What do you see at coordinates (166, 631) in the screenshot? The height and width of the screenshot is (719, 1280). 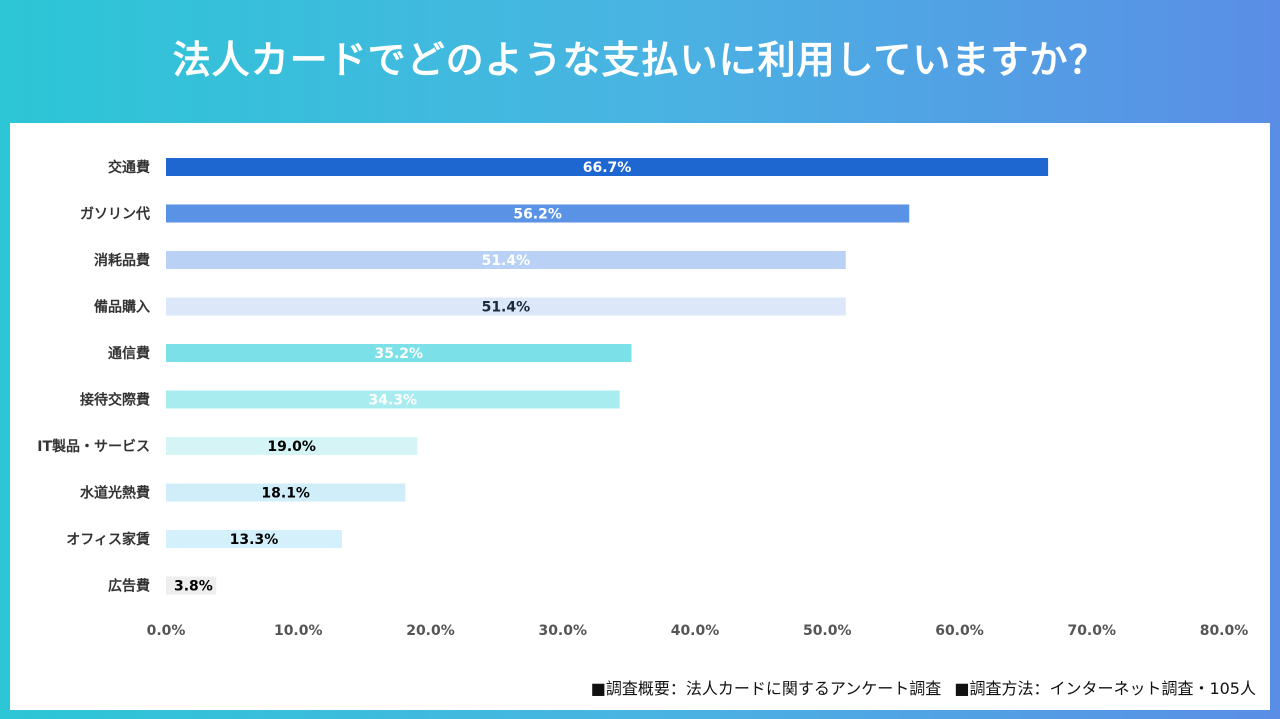 I see `x-tick-label: 0.0%` at bounding box center [166, 631].